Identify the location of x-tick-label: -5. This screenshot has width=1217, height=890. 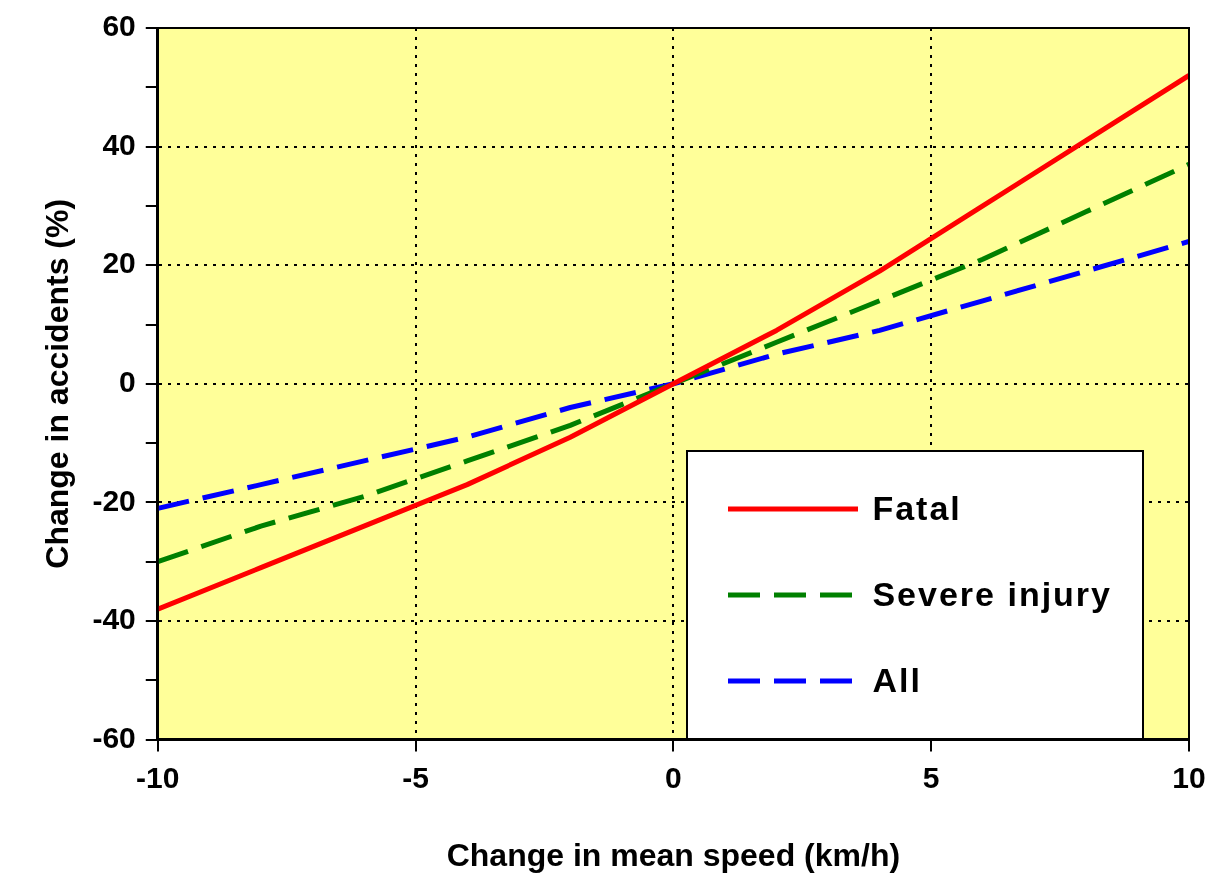
(415, 777).